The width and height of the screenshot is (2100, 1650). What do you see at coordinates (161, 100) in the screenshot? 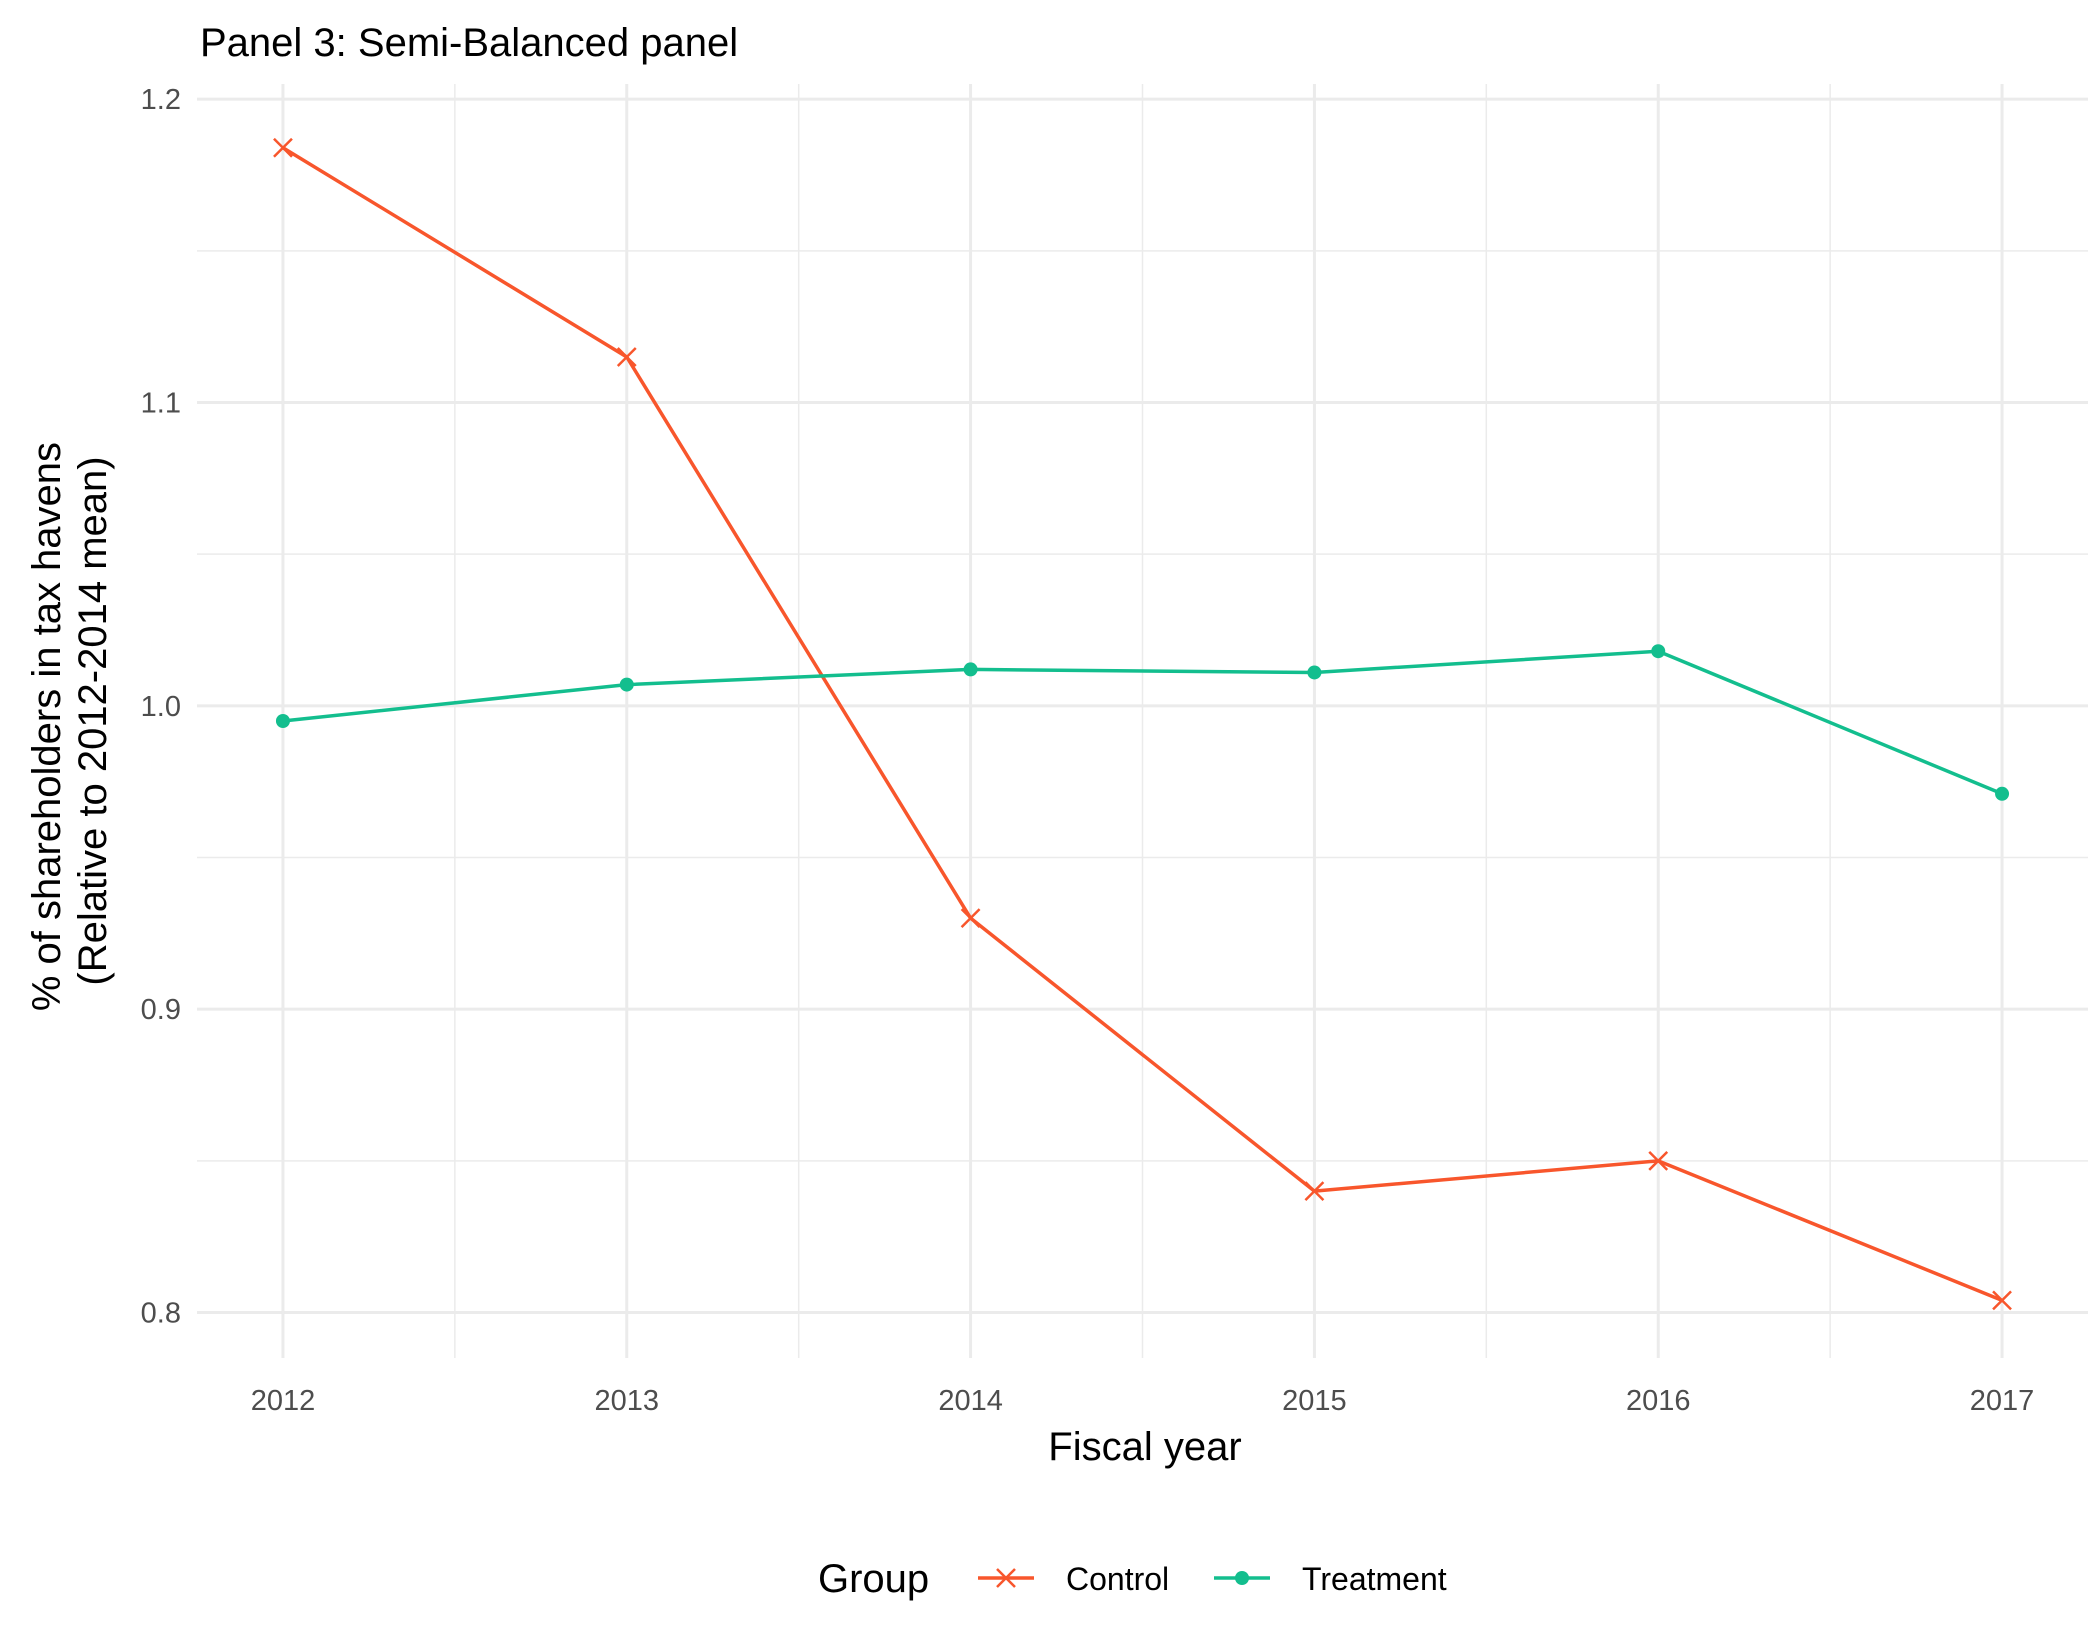
I see `y-tick-label: 1.2` at bounding box center [161, 100].